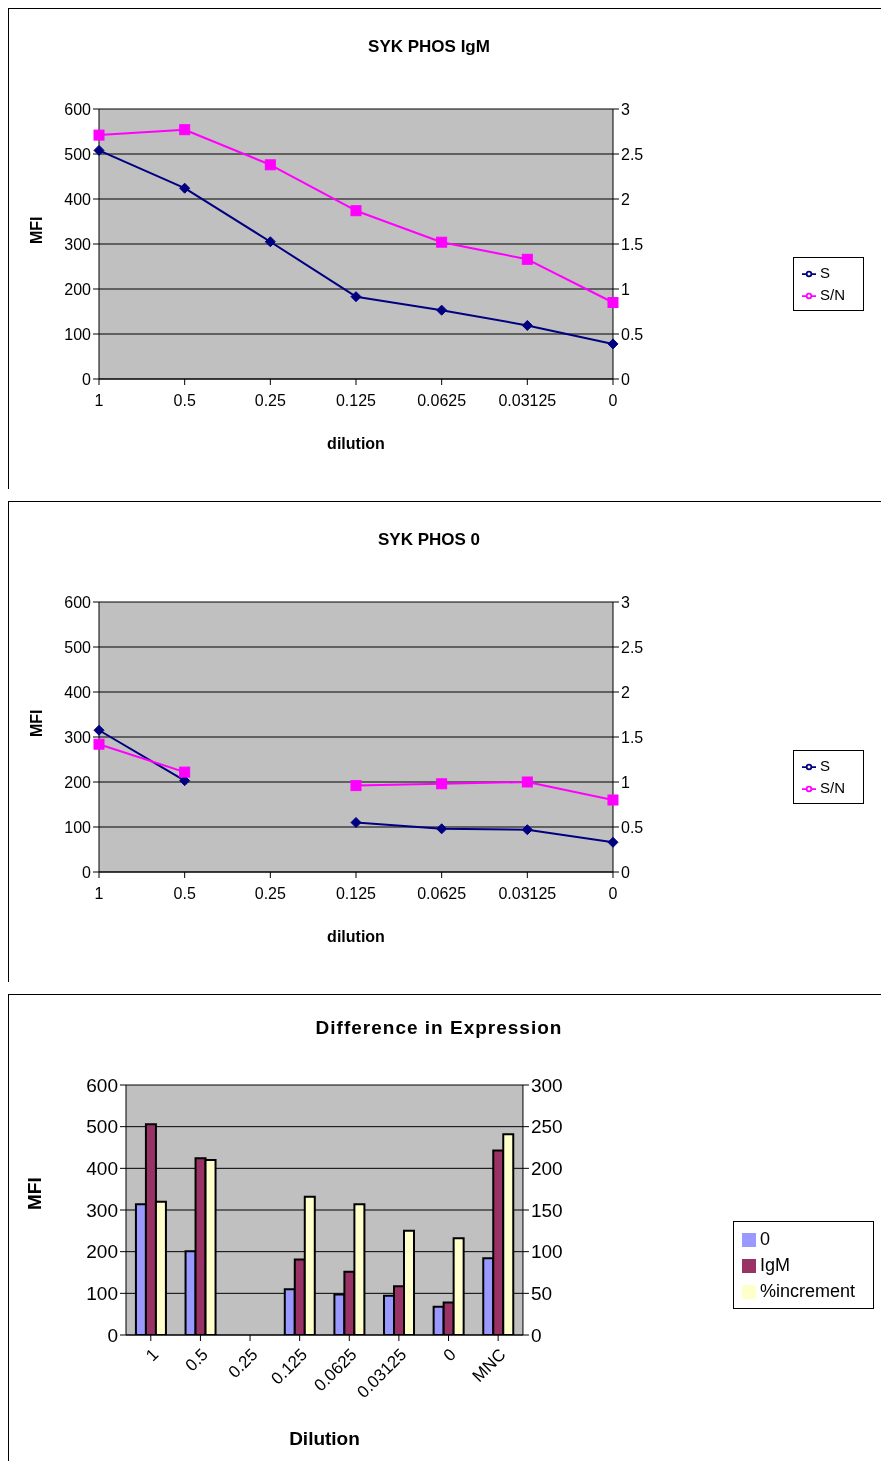  Describe the element at coordinates (764, 1239) in the screenshot. I see `legend-label: 0` at that location.